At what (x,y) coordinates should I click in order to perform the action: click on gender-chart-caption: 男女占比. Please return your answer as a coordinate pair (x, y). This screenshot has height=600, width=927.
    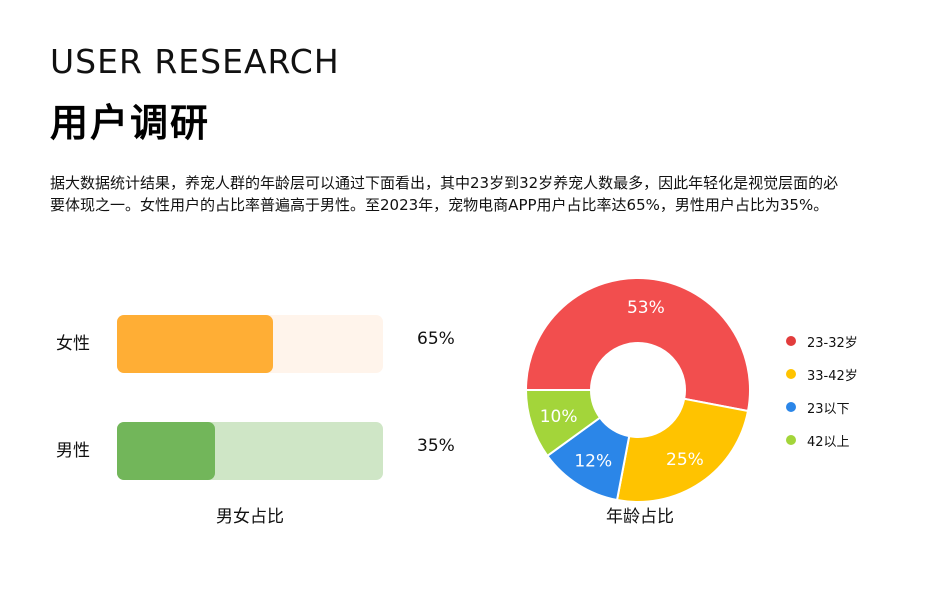
    Looking at the image, I should click on (250, 517).